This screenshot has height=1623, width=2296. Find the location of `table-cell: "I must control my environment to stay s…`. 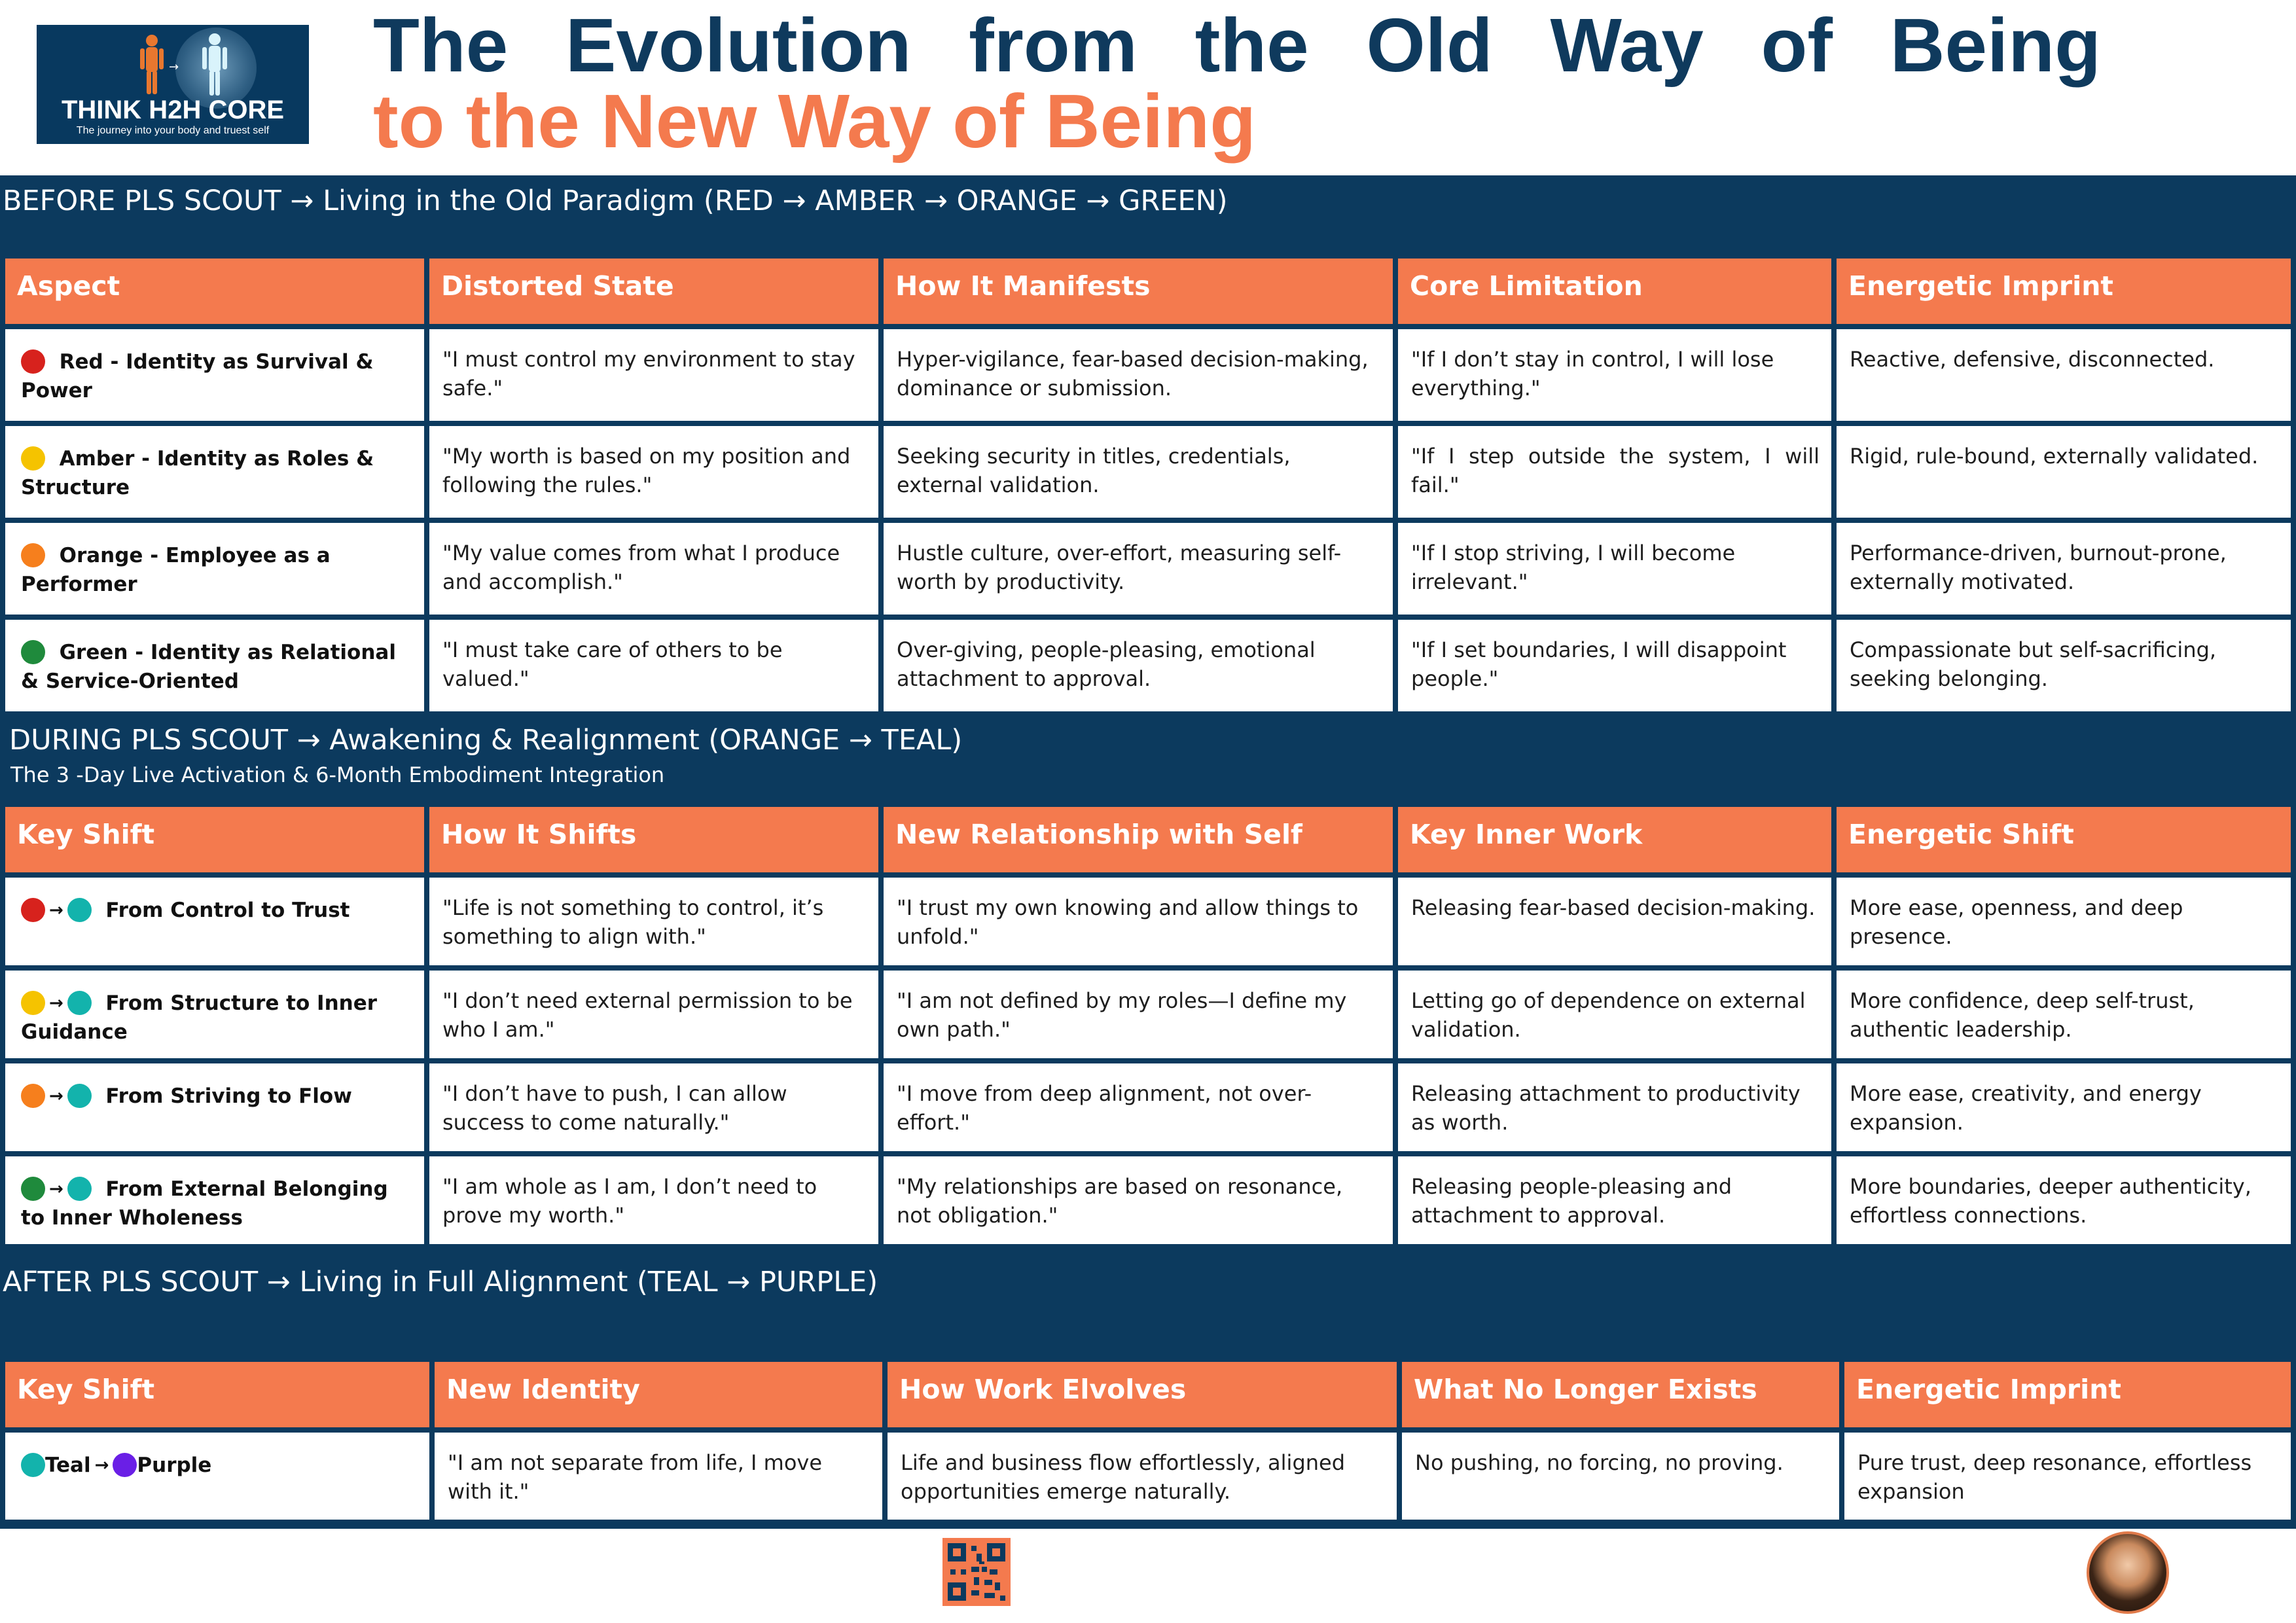

table-cell: "I must control my environment to stay s… is located at coordinates (653, 375).